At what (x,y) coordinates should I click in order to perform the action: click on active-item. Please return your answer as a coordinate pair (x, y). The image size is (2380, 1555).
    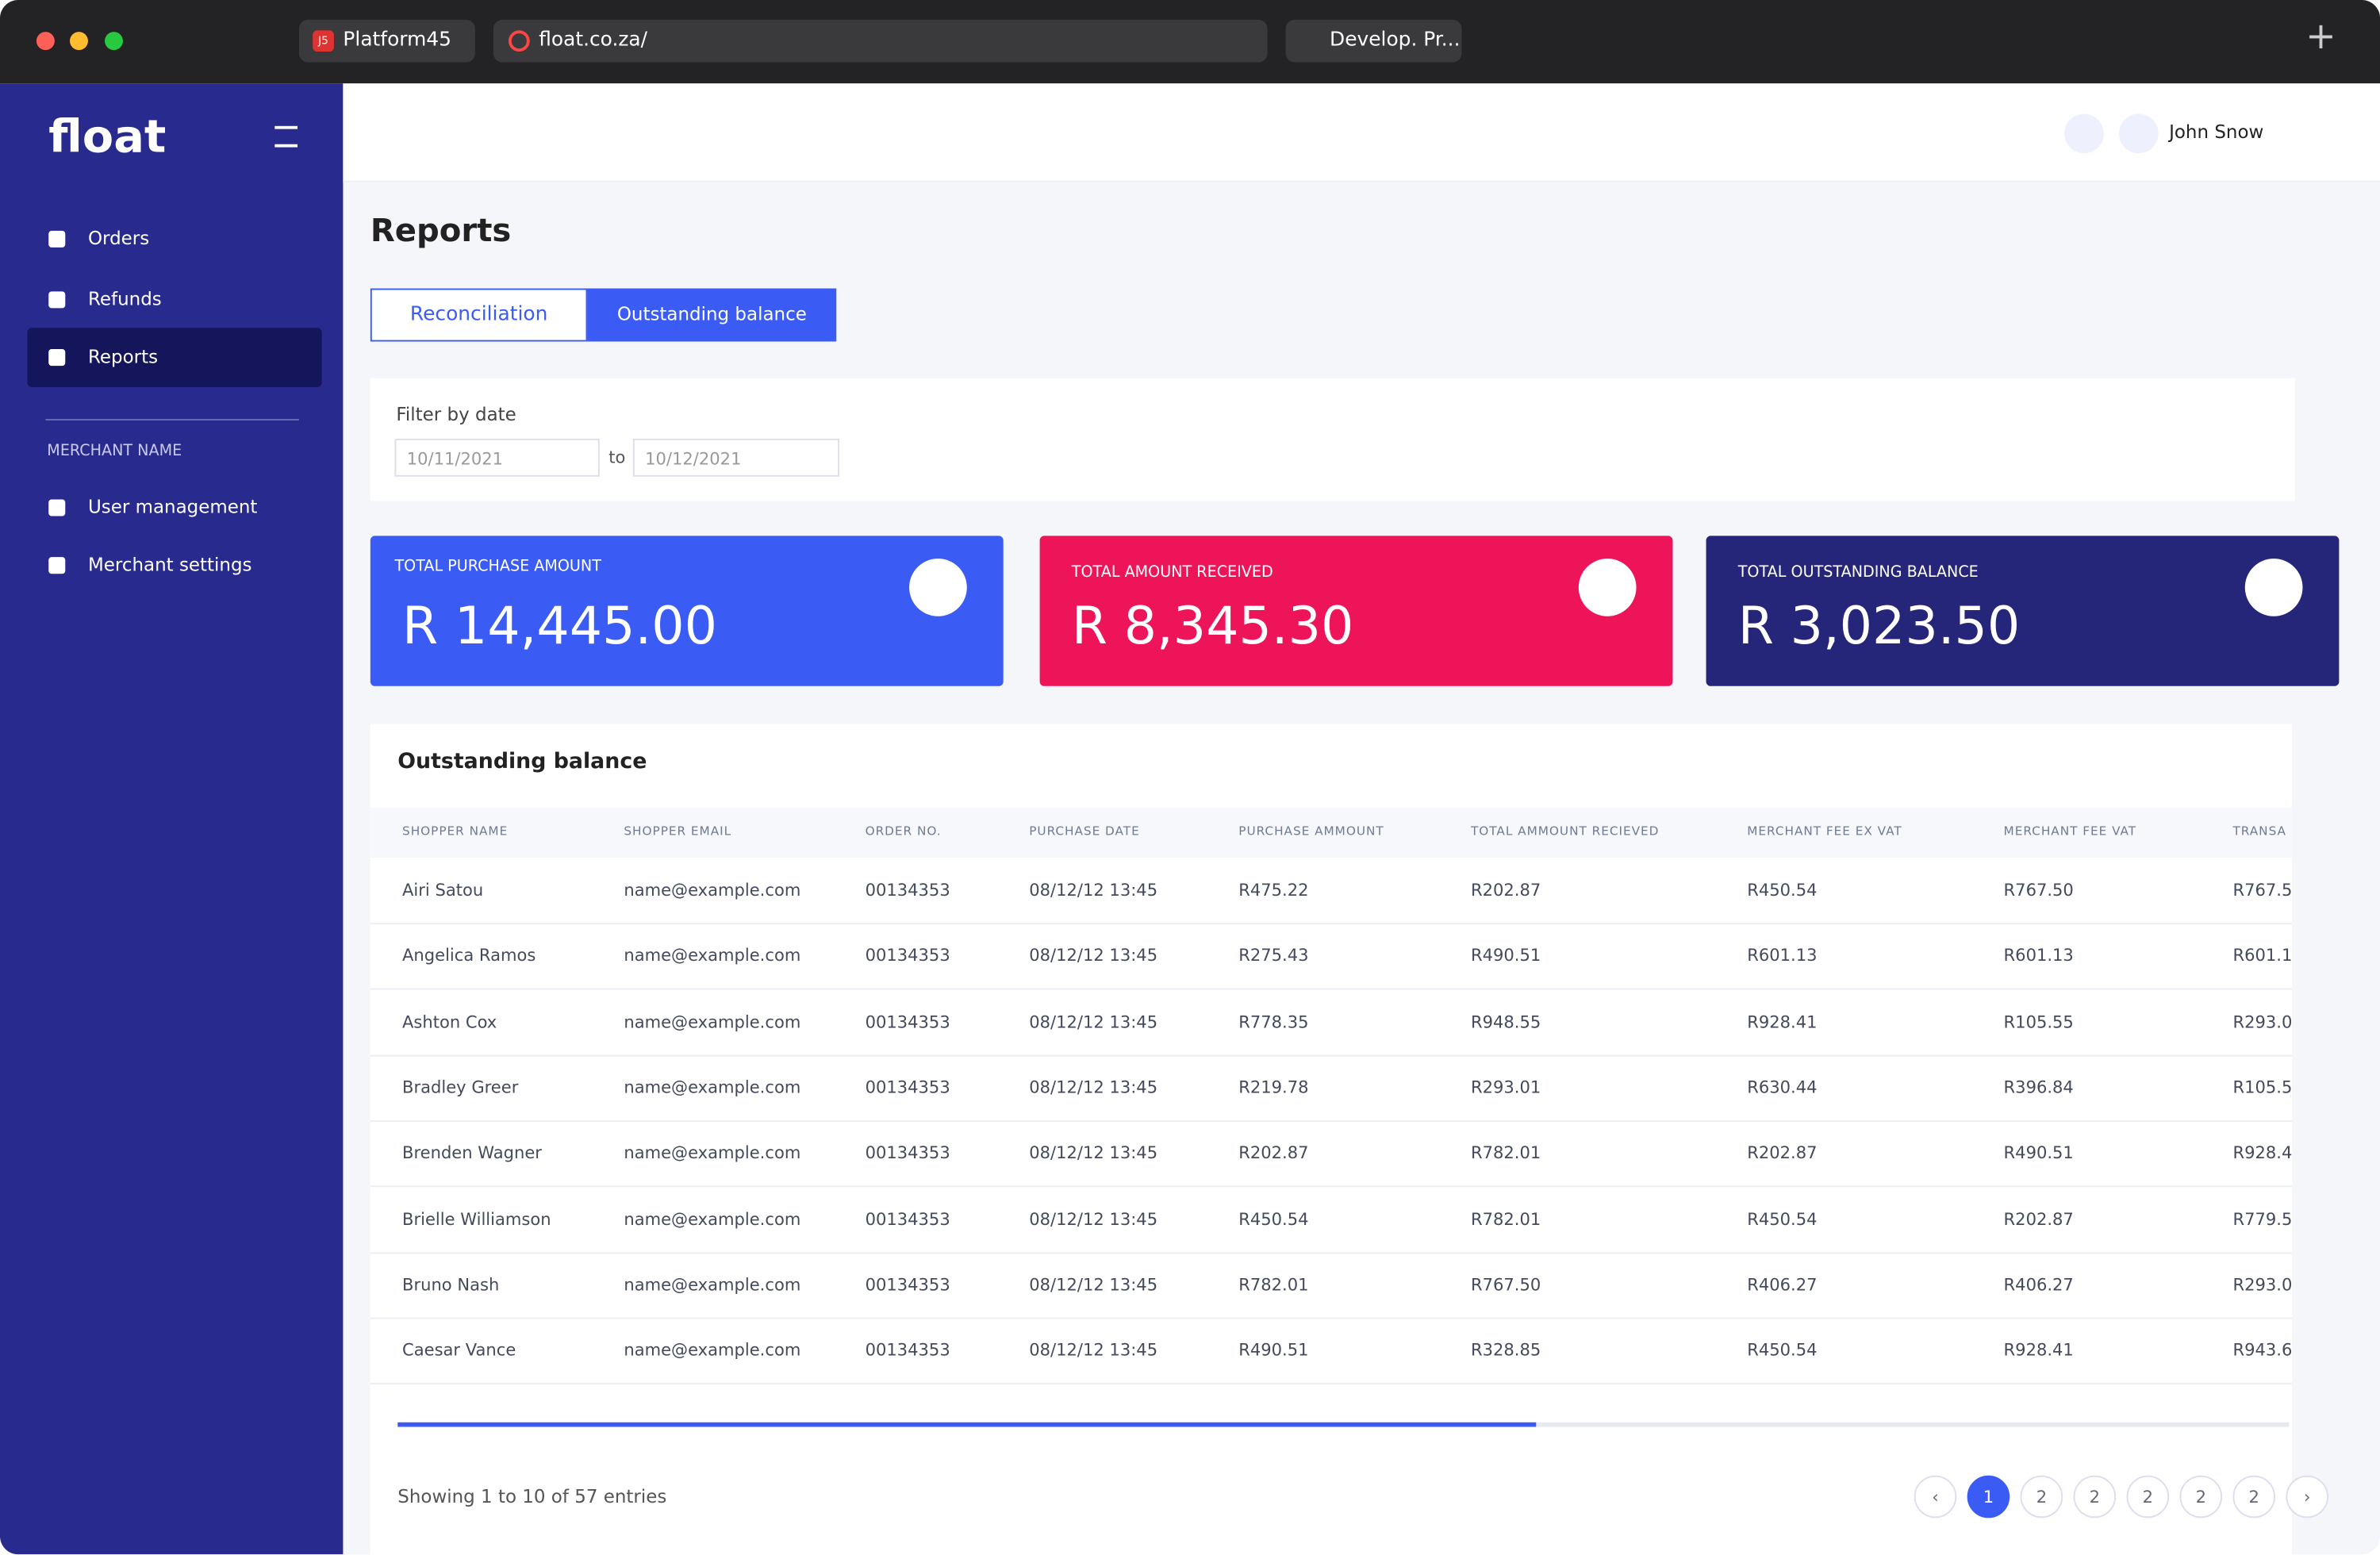
    Looking at the image, I should click on (174, 358).